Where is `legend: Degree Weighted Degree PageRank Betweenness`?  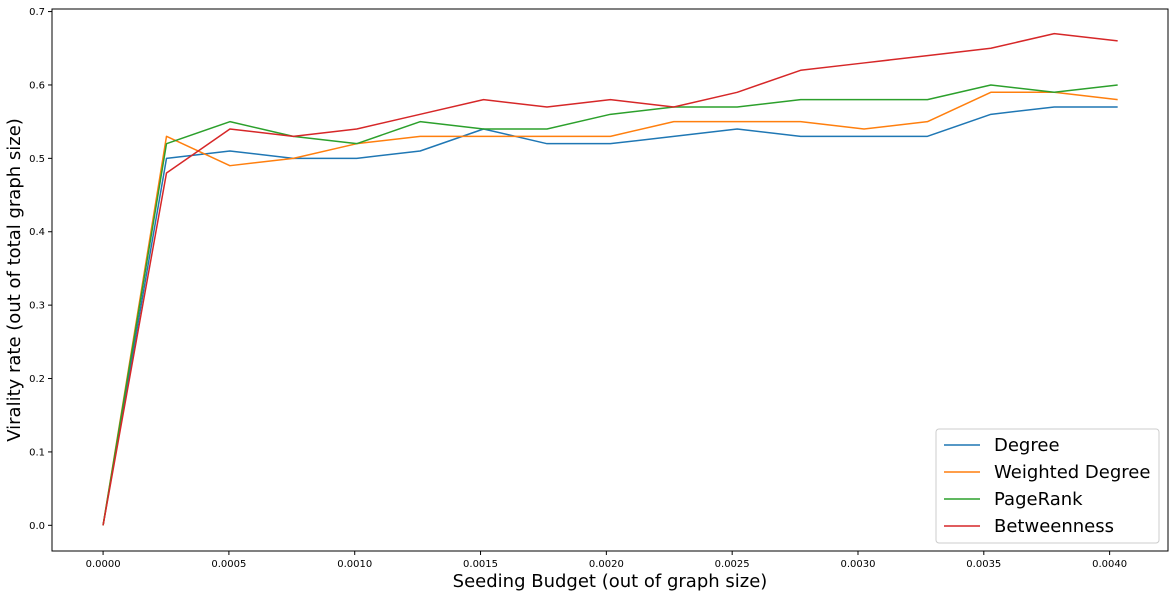 legend: Degree Weighted Degree PageRank Betweenness is located at coordinates (1047, 486).